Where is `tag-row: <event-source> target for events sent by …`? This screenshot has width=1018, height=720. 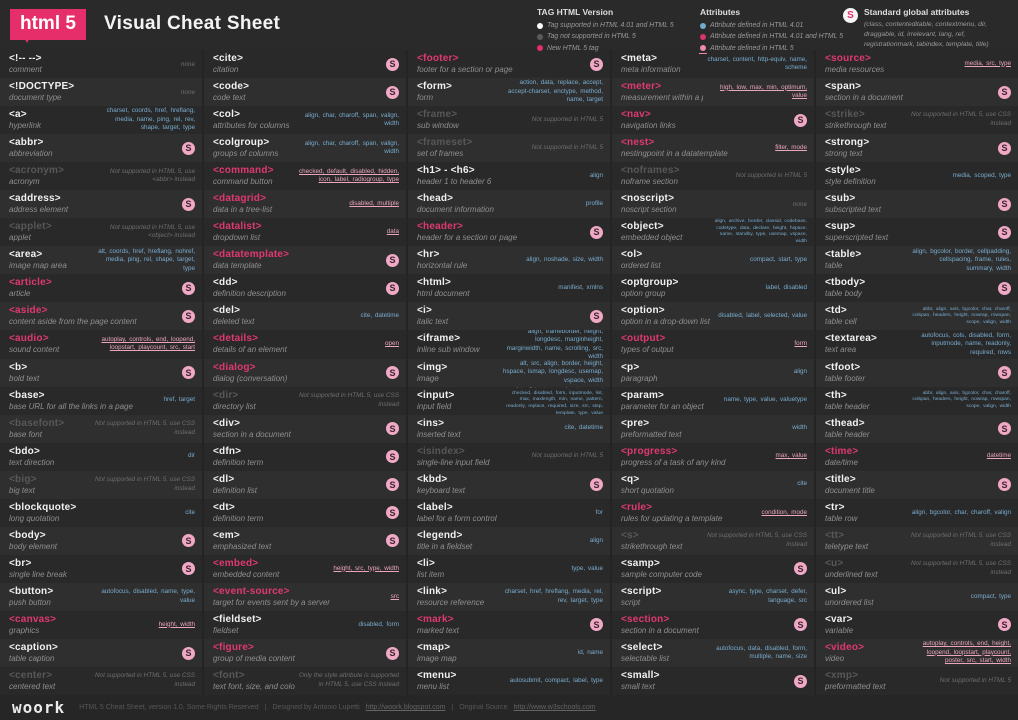 tag-row: <event-source> target for events sent by … is located at coordinates (305, 596).